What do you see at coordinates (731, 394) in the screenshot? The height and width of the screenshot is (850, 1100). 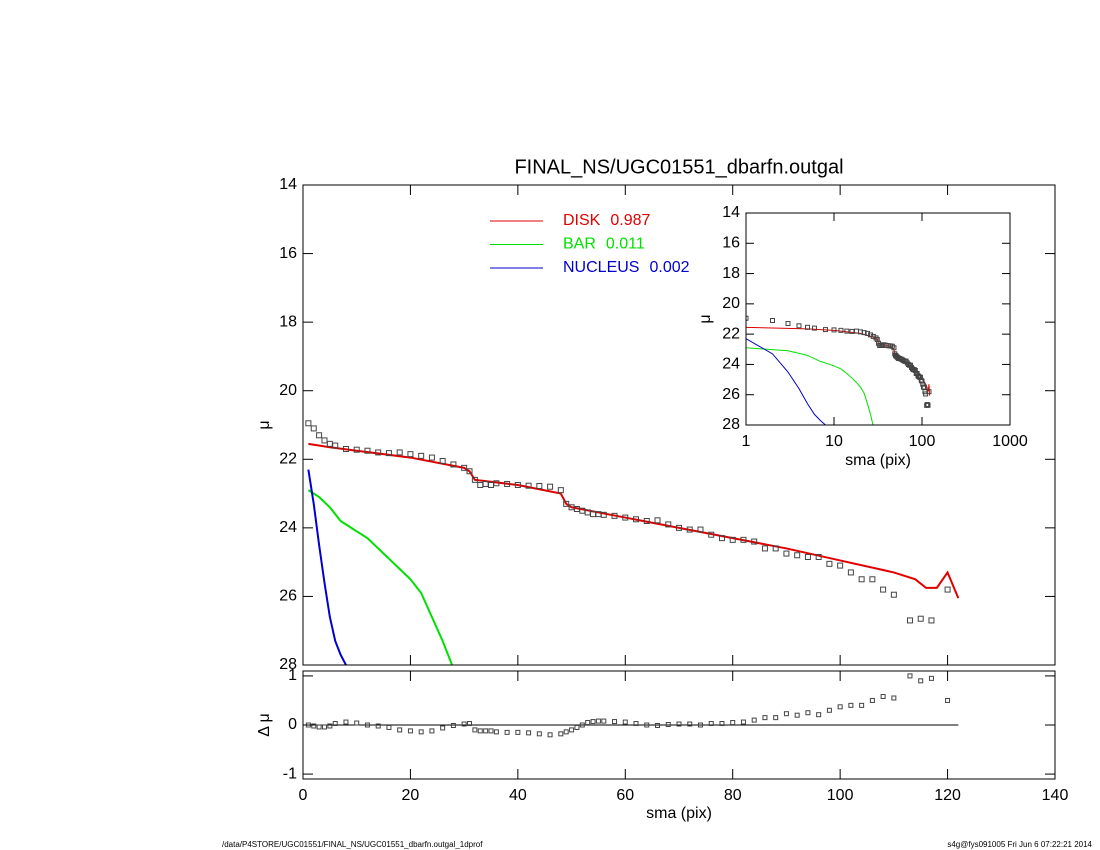 I see `y-tick-label: 26` at bounding box center [731, 394].